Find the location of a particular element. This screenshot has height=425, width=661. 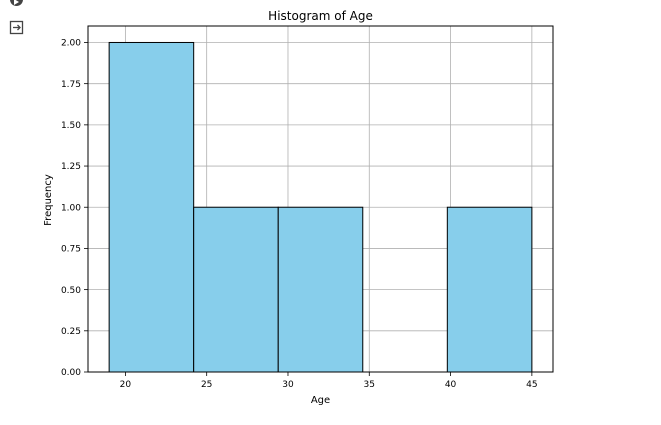

y-tick-label: 0.00 is located at coordinates (71, 373).